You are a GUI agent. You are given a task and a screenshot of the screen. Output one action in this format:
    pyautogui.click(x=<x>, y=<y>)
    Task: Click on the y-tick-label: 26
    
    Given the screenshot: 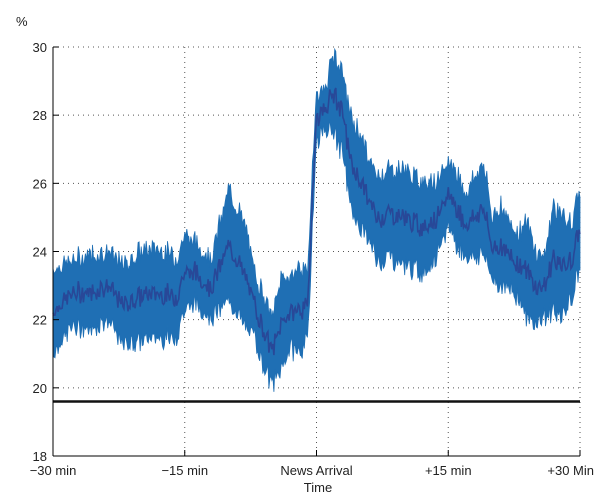 What is the action you would take?
    pyautogui.click(x=40, y=183)
    